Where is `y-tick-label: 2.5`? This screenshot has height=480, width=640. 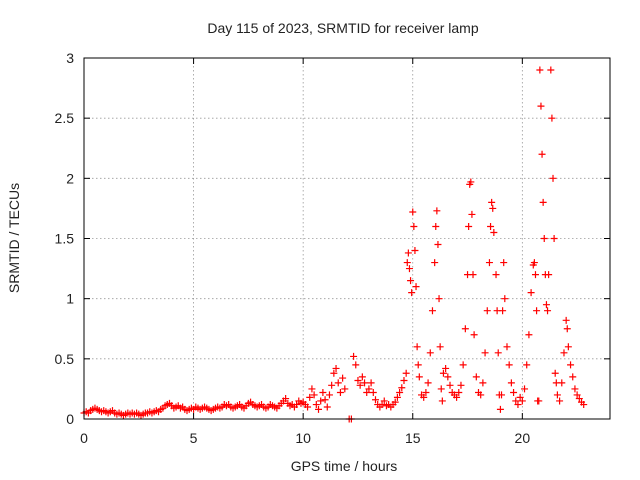 y-tick-label: 2.5 is located at coordinates (65, 118).